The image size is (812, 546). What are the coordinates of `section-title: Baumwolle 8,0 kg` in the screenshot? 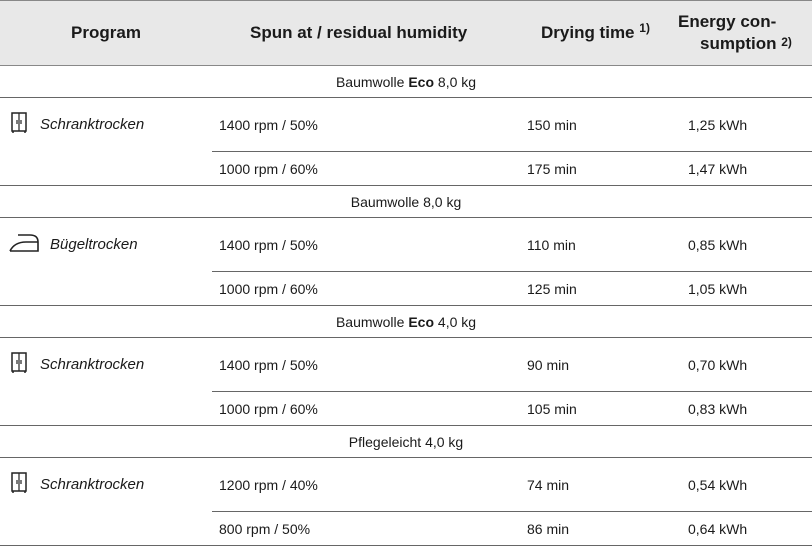 It's located at (406, 201).